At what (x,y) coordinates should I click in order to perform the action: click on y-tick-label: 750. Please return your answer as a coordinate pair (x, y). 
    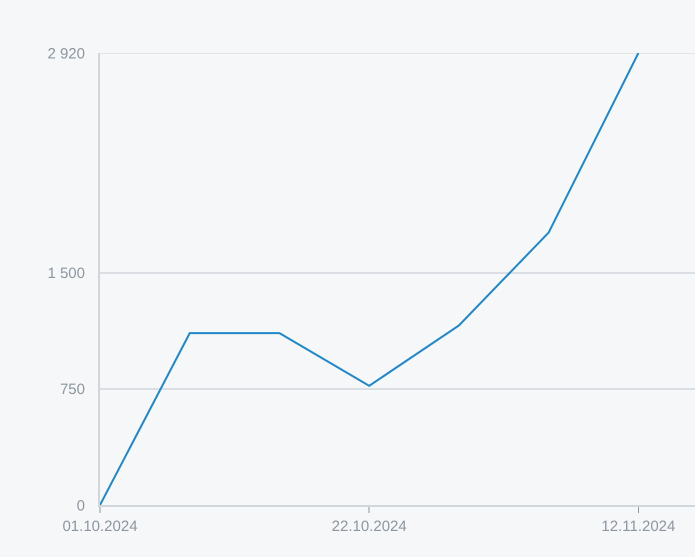
    Looking at the image, I should click on (72, 389).